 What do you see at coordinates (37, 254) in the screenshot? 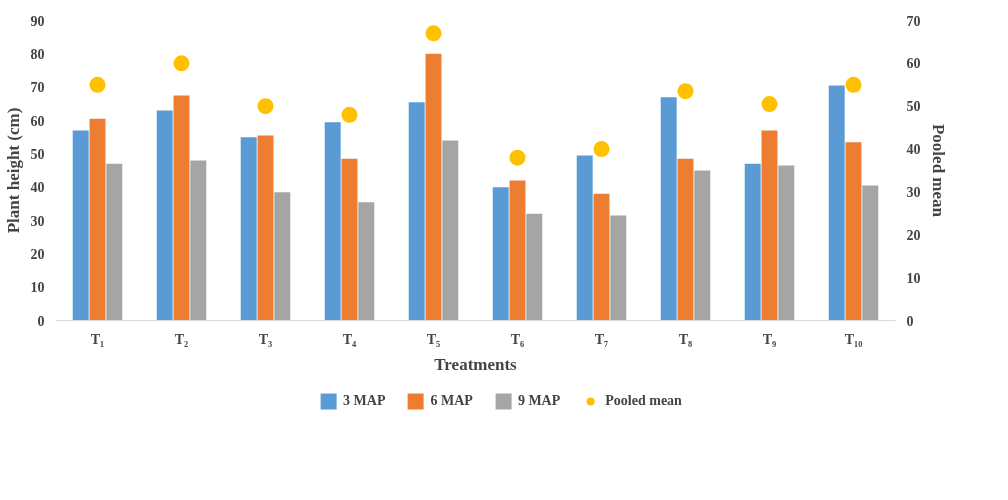
I see `y-tick-label: 20` at bounding box center [37, 254].